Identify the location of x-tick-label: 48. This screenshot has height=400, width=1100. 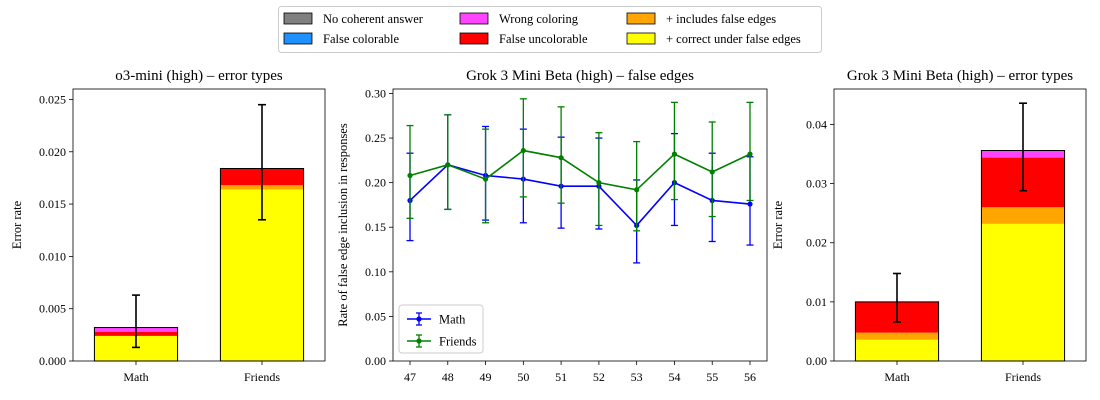
(448, 377).